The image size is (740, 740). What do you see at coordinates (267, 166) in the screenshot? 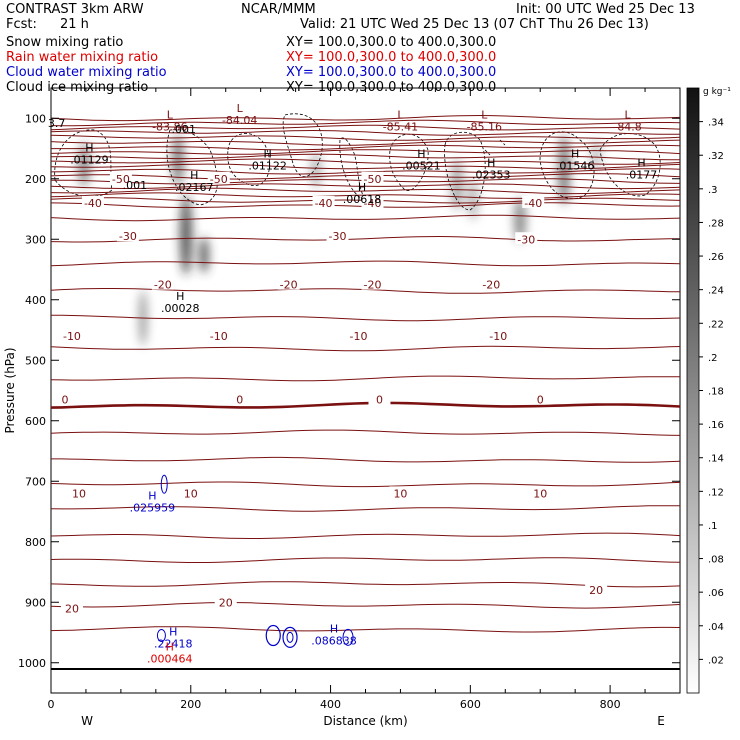
I see `extremum-value: .01122` at bounding box center [267, 166].